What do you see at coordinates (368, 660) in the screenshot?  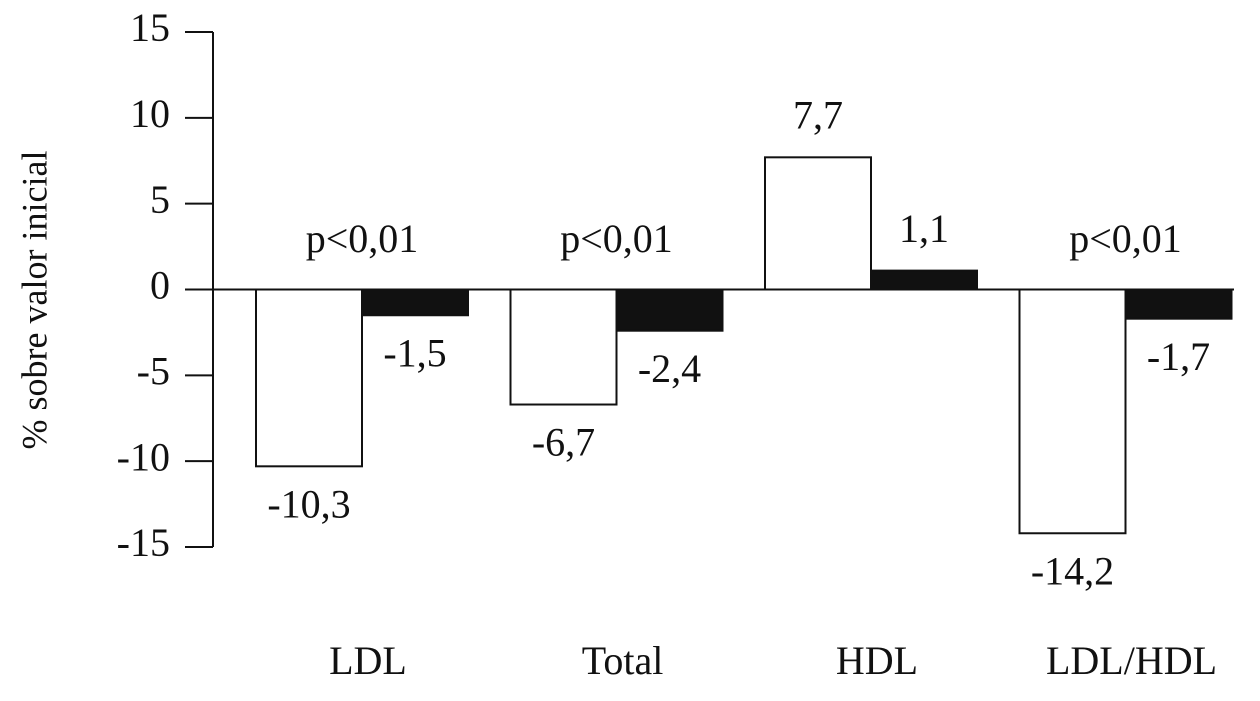 I see `x-tick-label: LDL` at bounding box center [368, 660].